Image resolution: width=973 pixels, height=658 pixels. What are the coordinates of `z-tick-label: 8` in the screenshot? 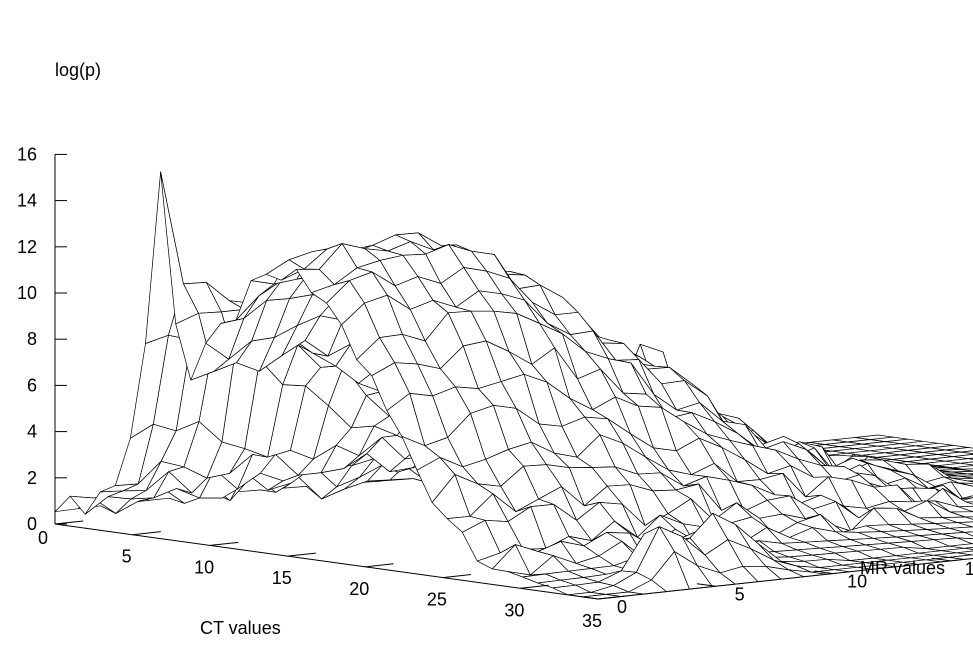 It's located at (32, 339).